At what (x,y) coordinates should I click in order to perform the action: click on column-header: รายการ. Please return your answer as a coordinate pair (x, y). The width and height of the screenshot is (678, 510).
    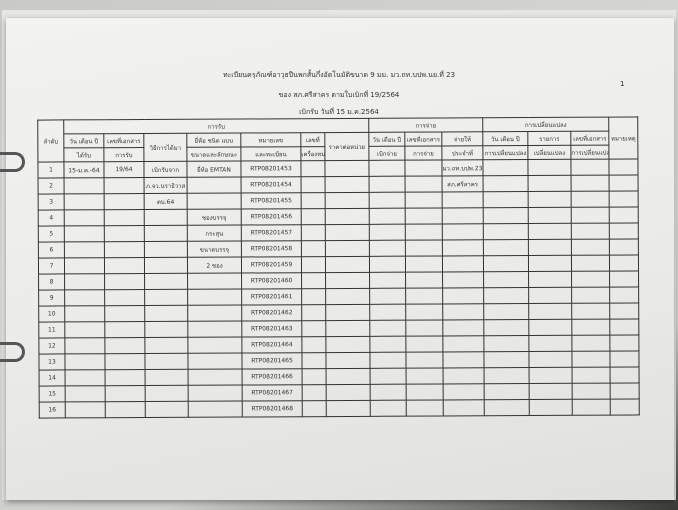
    Looking at the image, I should click on (549, 138).